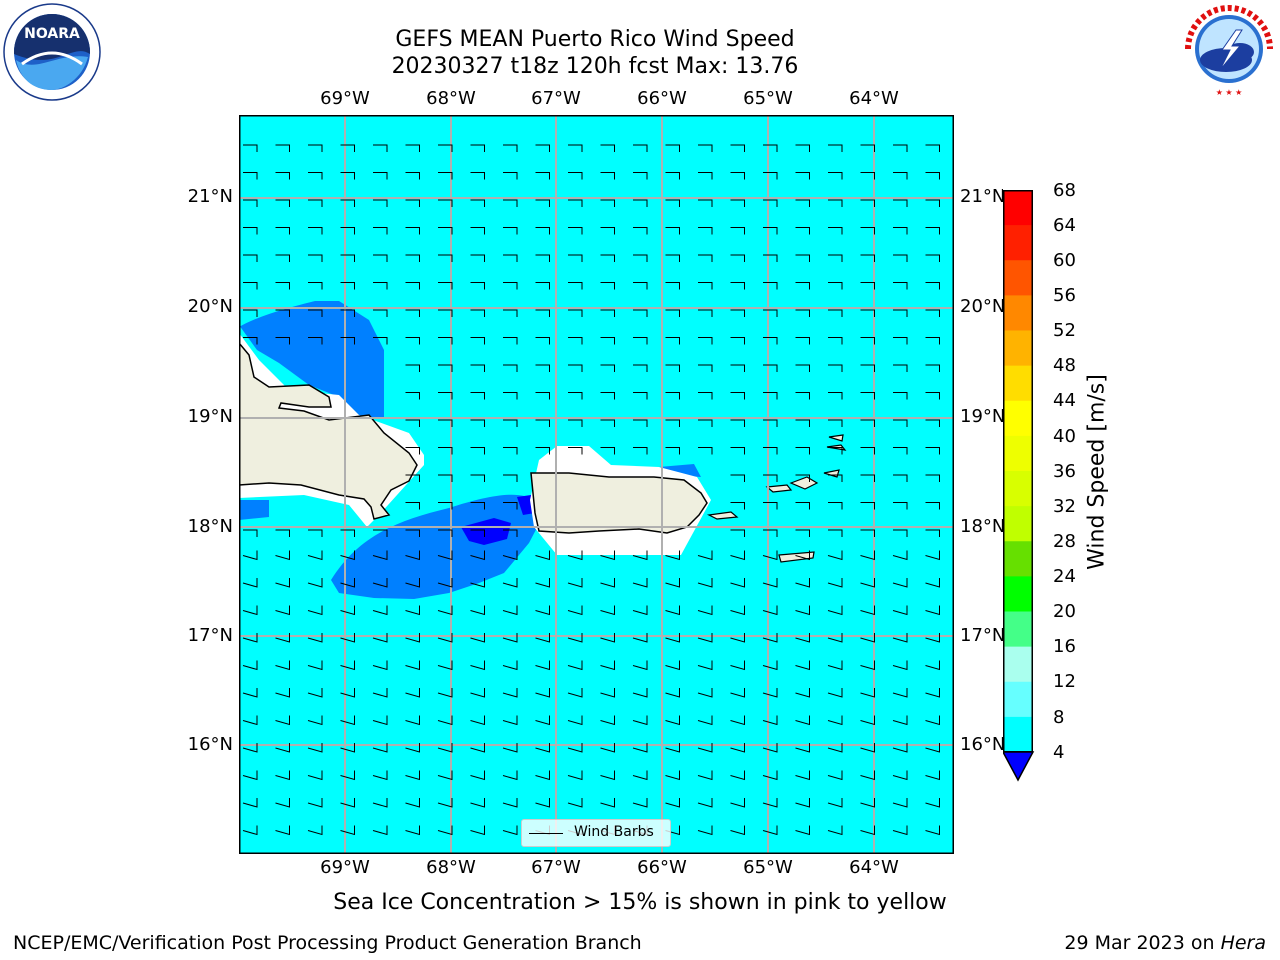 This screenshot has height=960, width=1280. What do you see at coordinates (595, 66) in the screenshot?
I see `chart-subtitle: 20230327 t18z 120h fcst Max: 13.76` at bounding box center [595, 66].